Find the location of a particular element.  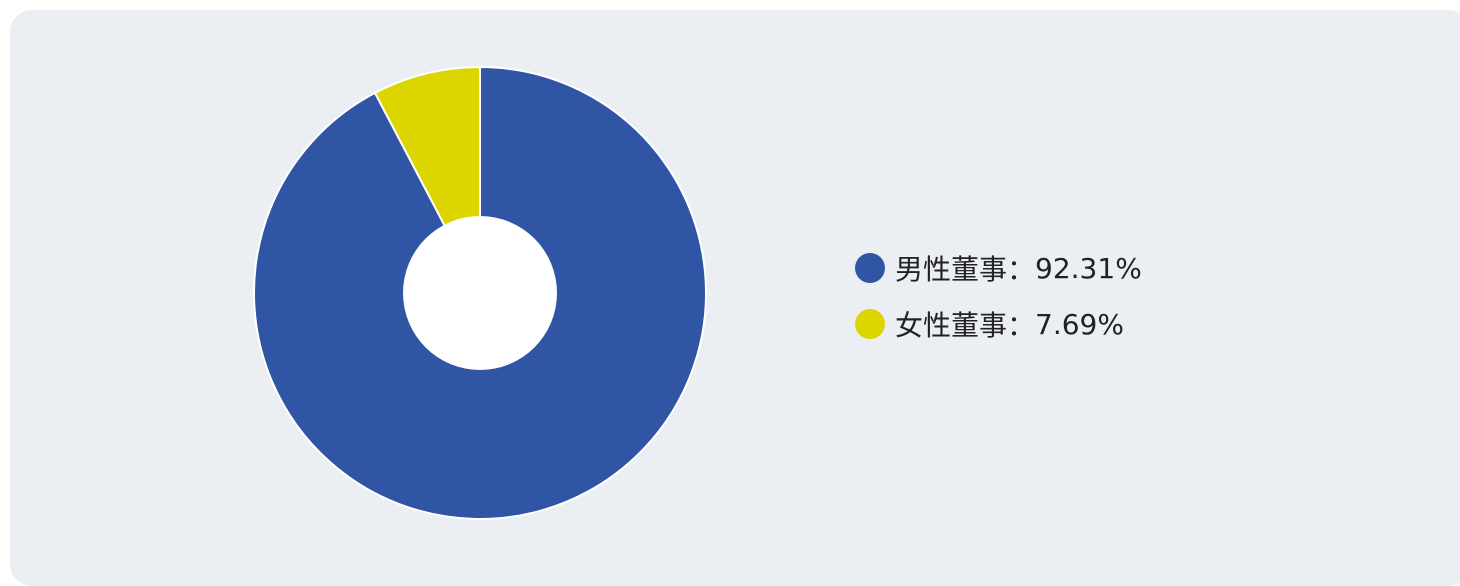

legend-marker-female is located at coordinates (870, 324).